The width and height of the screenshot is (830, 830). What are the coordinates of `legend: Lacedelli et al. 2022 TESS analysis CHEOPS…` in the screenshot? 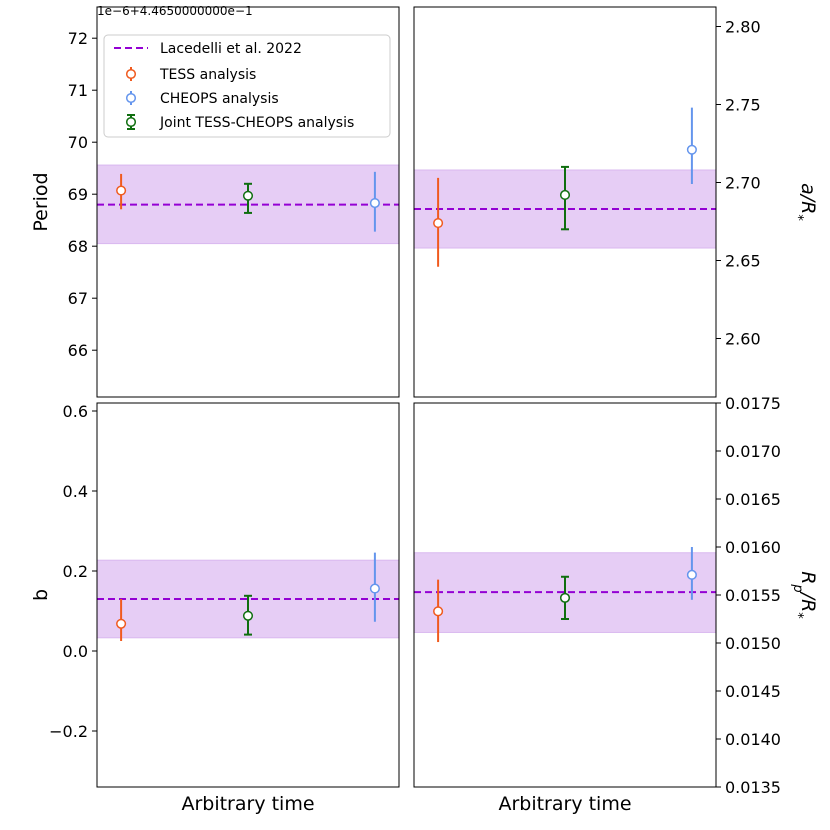 It's located at (247, 86).